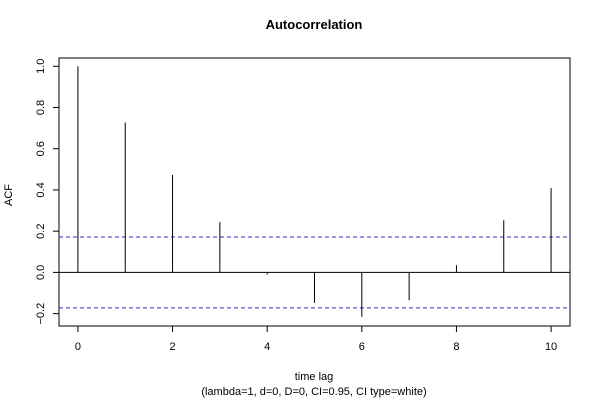 The width and height of the screenshot is (599, 400). What do you see at coordinates (41, 272) in the screenshot?
I see `y-tick-label: 0.0` at bounding box center [41, 272].